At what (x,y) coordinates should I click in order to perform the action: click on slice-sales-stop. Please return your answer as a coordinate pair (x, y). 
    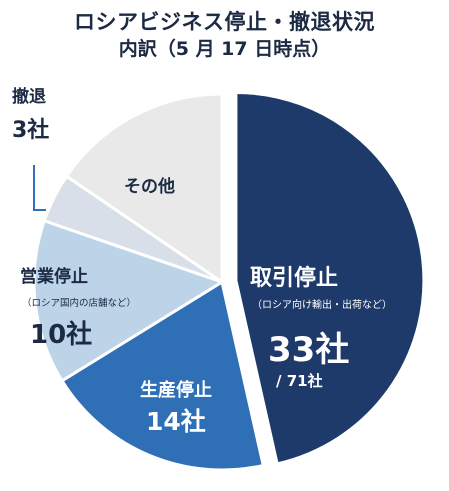
    Looking at the image, I should click on (129, 300).